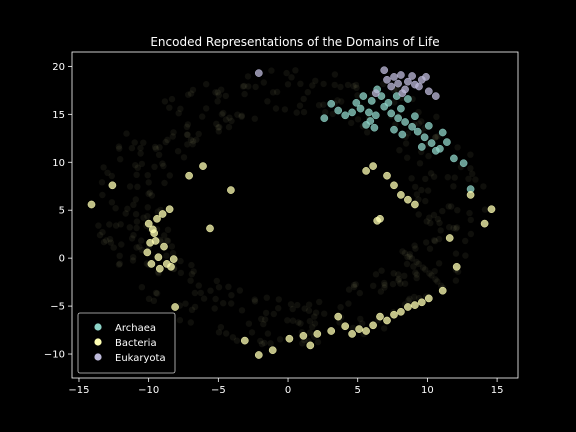 The width and height of the screenshot is (576, 432). I want to click on x-axis: −15 −10 −5 0 5 10 15, so click(285, 387).